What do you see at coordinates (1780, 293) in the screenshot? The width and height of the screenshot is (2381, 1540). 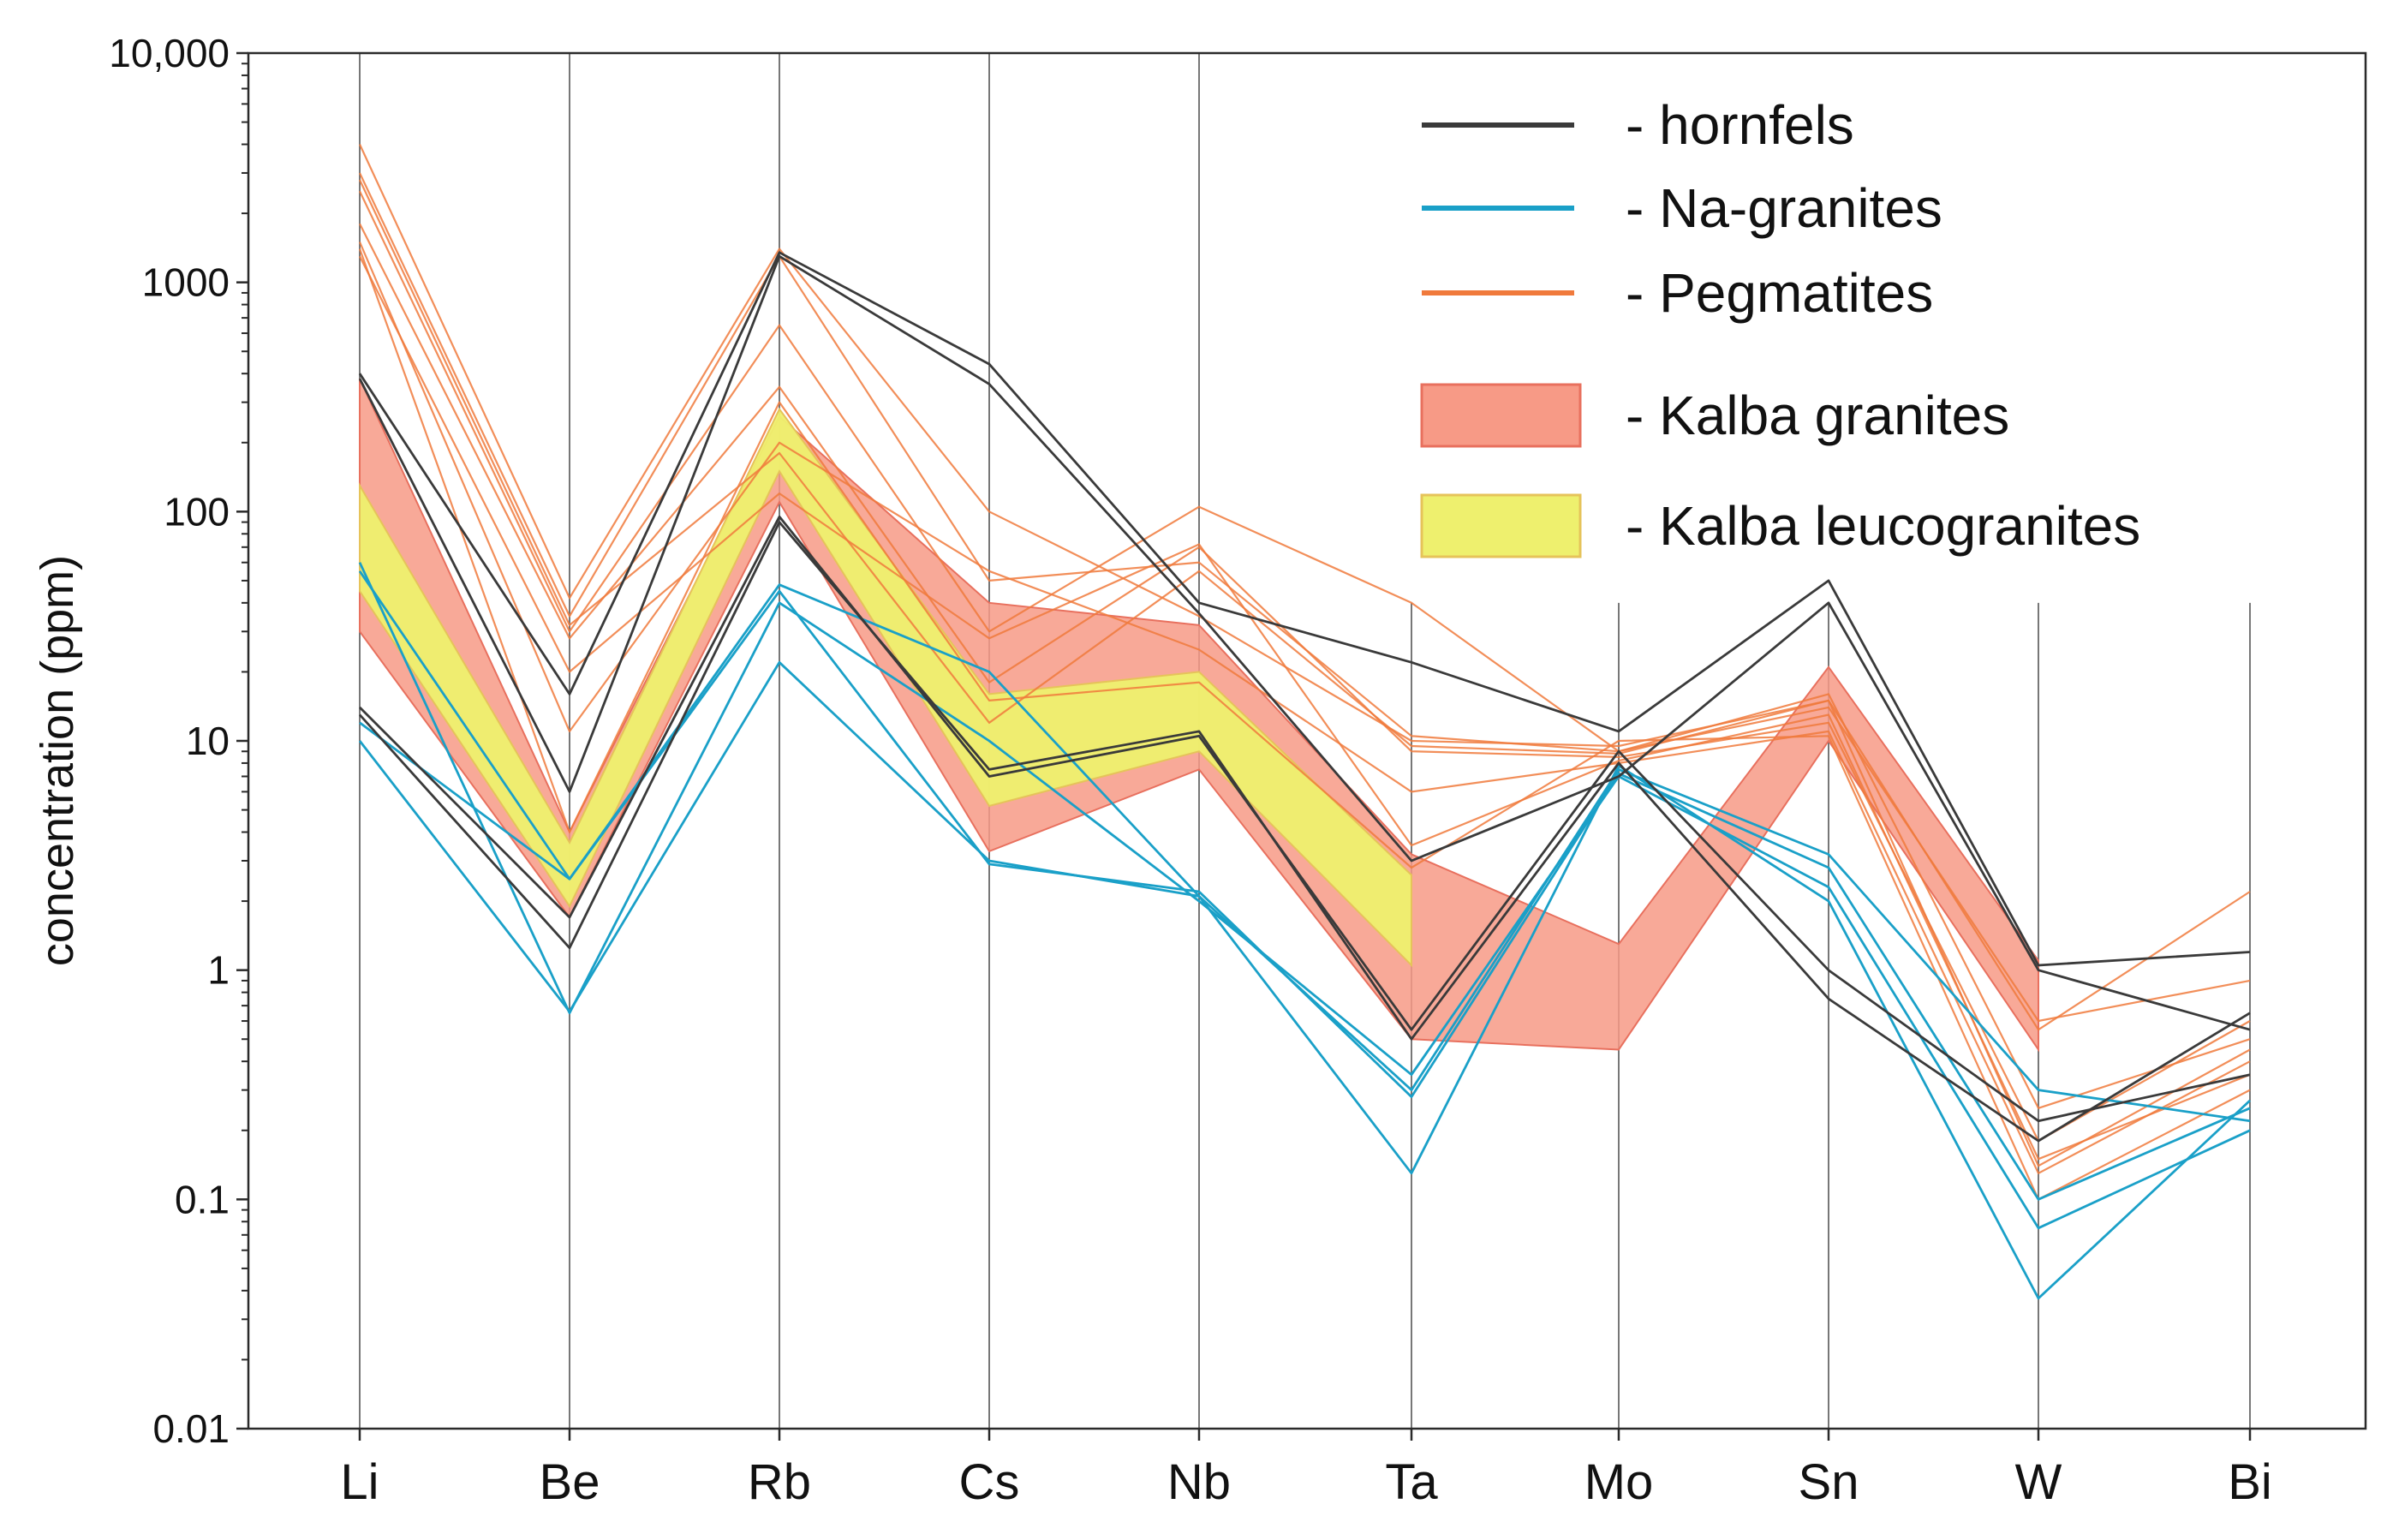 I see `legend-label: - Pegmatites` at bounding box center [1780, 293].